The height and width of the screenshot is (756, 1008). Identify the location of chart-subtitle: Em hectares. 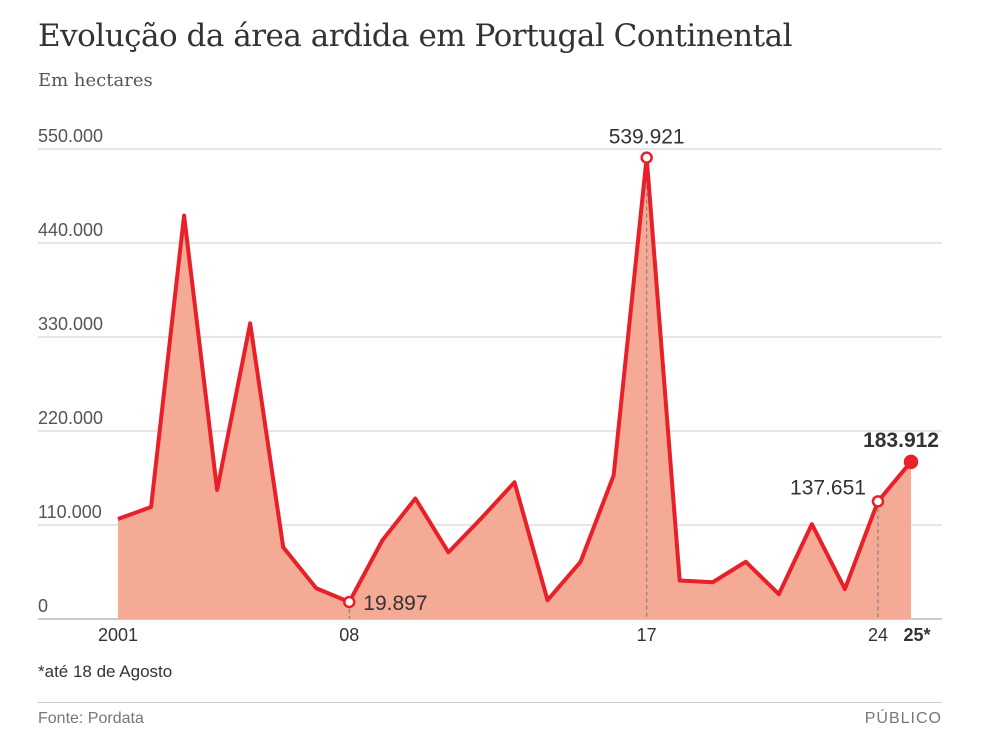
(95, 80).